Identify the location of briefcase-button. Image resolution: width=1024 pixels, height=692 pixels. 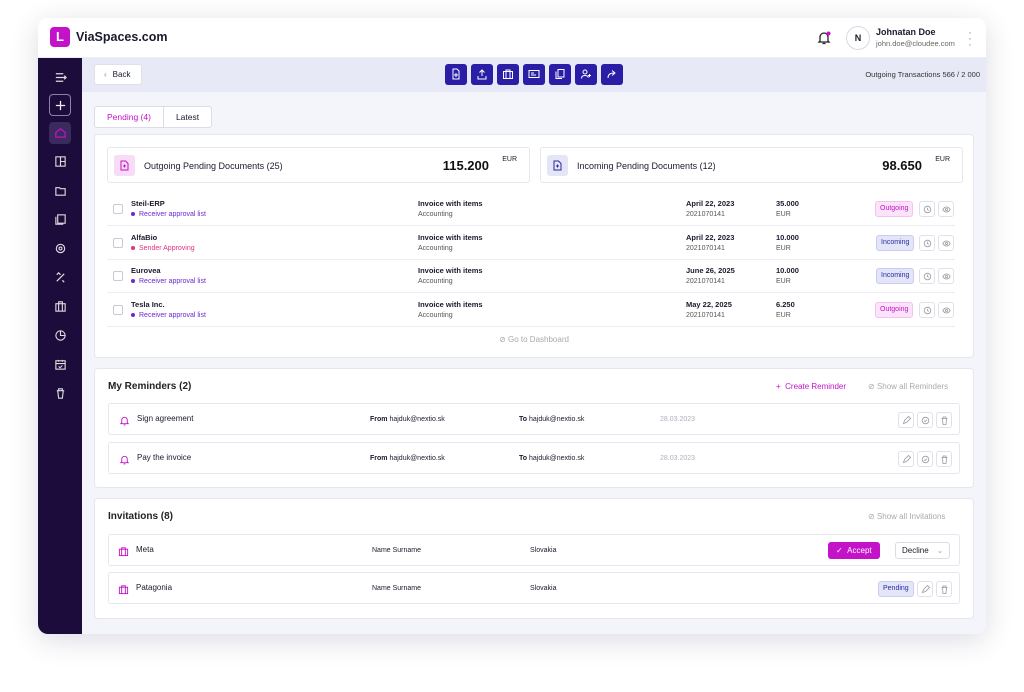
(508, 74).